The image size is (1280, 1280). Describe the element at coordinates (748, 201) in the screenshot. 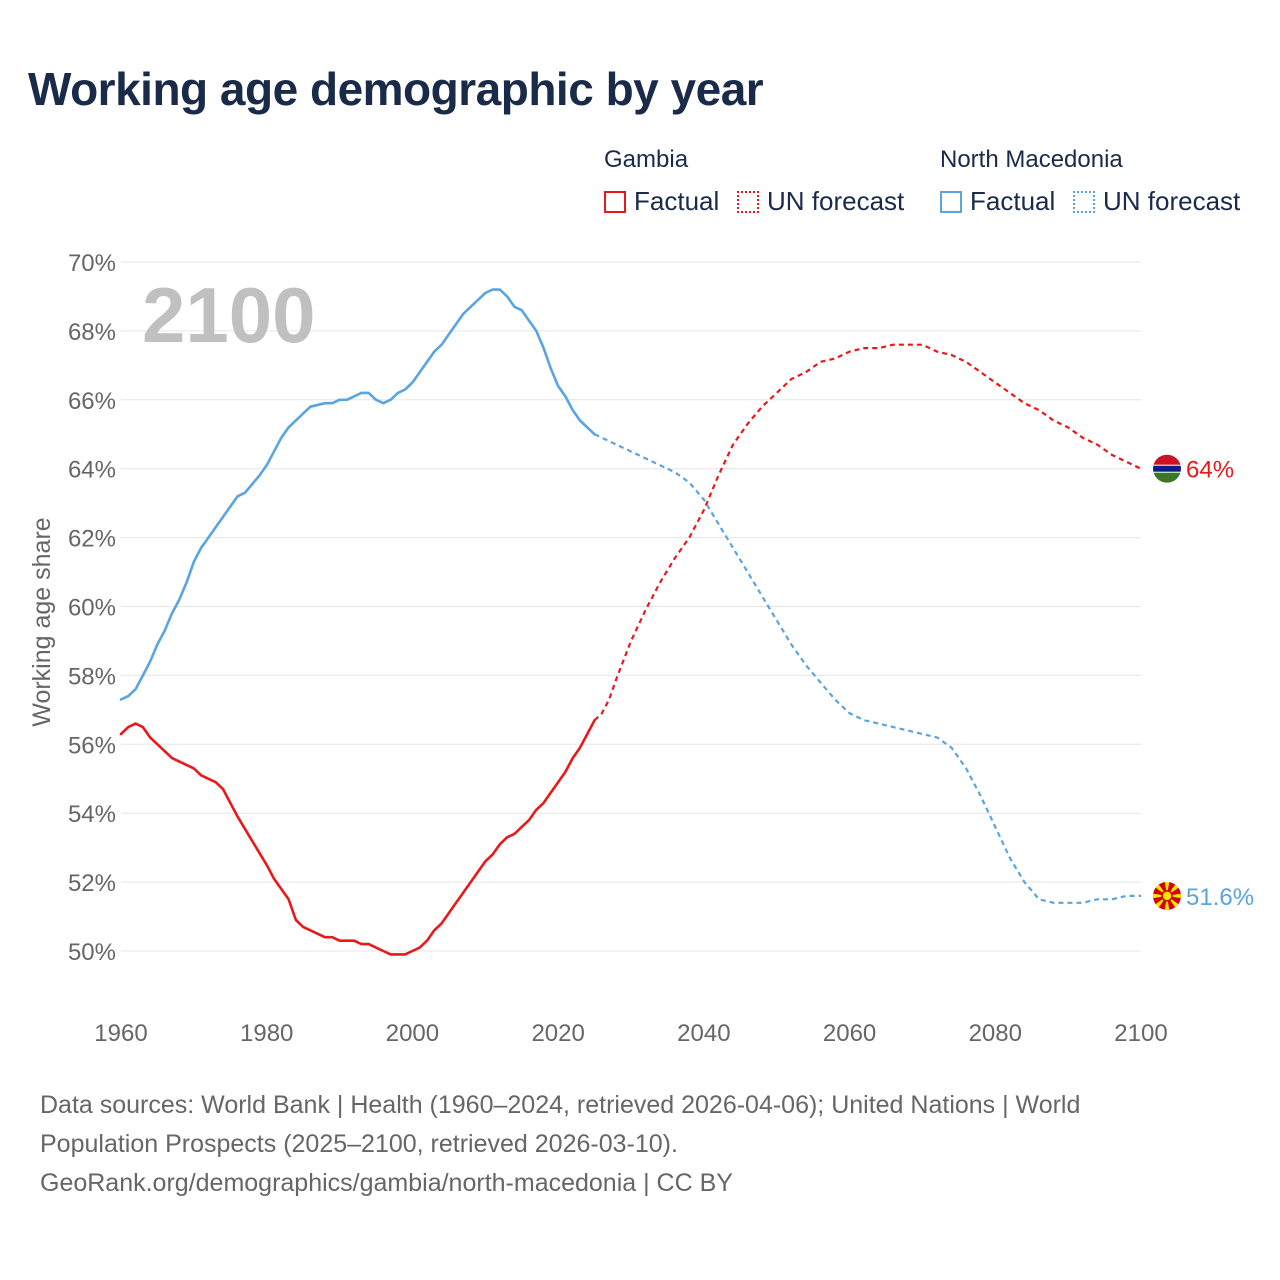

I see `legend-swatch-gambia-forecast` at that location.